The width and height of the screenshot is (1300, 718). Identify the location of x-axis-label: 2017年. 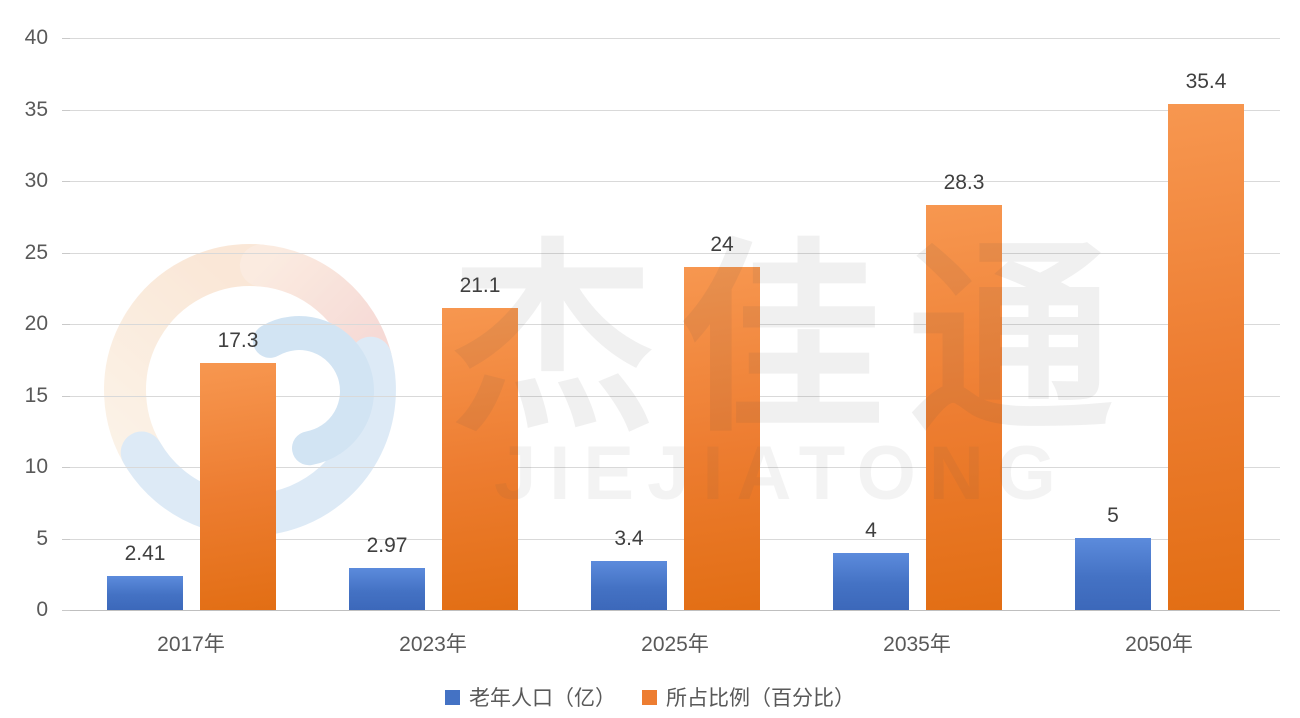
(191, 644).